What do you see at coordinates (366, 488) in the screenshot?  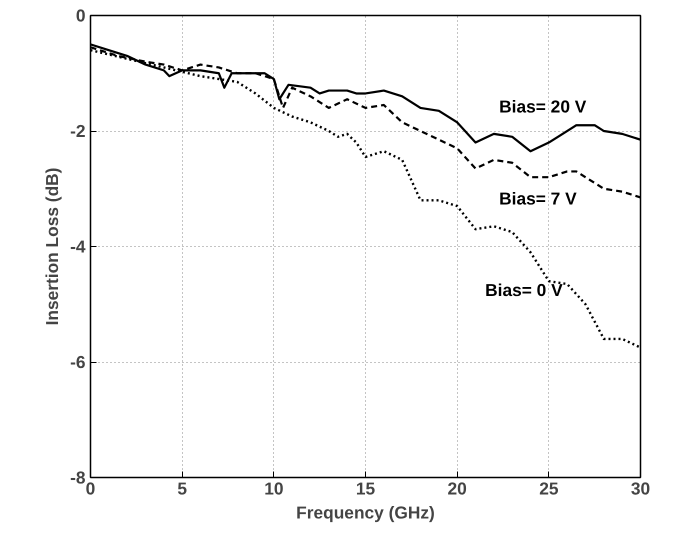 I see `x-tick-label: 15` at bounding box center [366, 488].